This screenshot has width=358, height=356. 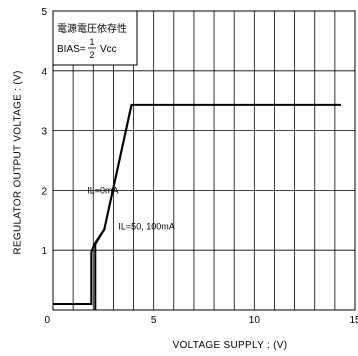 What do you see at coordinates (108, 49) in the screenshot?
I see `legend-bias-suffix: Vcc` at bounding box center [108, 49].